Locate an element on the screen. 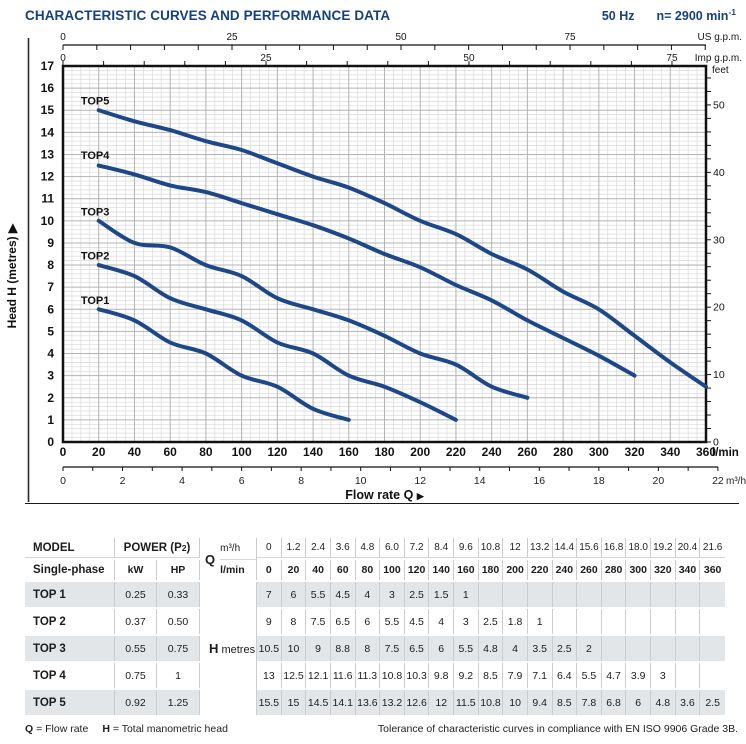 The width and height of the screenshot is (746, 744). head-value: 1.5 is located at coordinates (442, 594).